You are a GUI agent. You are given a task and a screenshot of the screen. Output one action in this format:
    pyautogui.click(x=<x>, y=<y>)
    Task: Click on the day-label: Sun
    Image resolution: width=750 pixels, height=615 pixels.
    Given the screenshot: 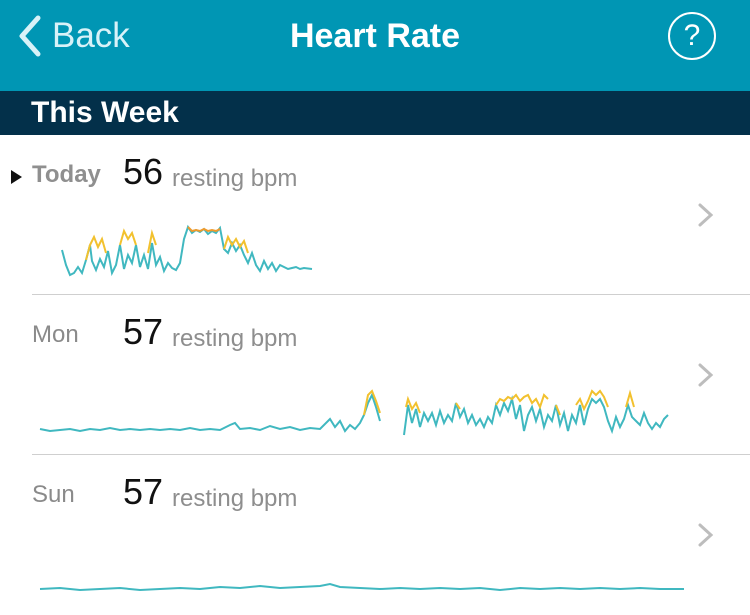 What is the action you would take?
    pyautogui.click(x=53, y=494)
    